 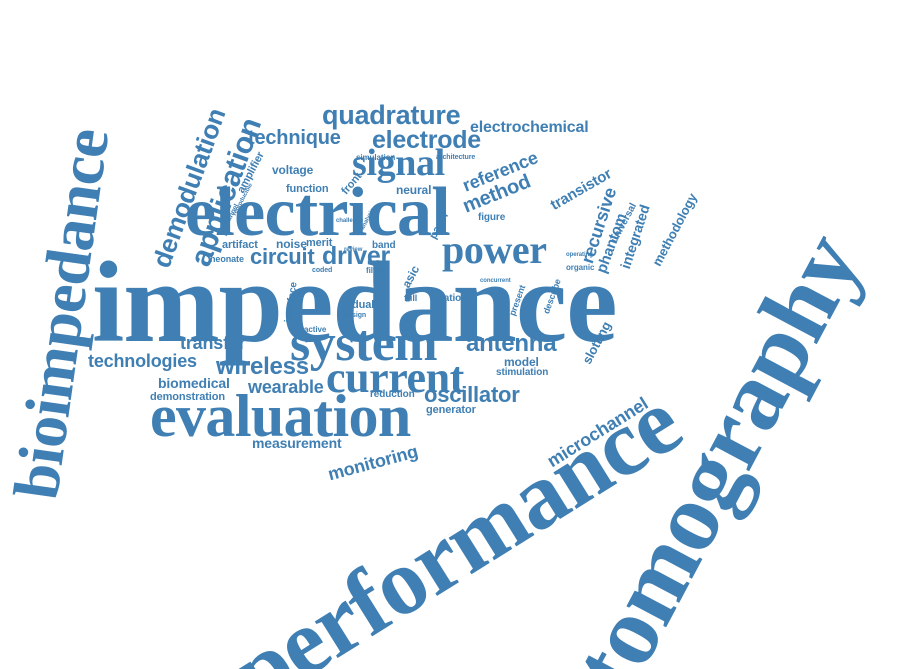 I want to click on cloud-word: quadrature, so click(x=391, y=115).